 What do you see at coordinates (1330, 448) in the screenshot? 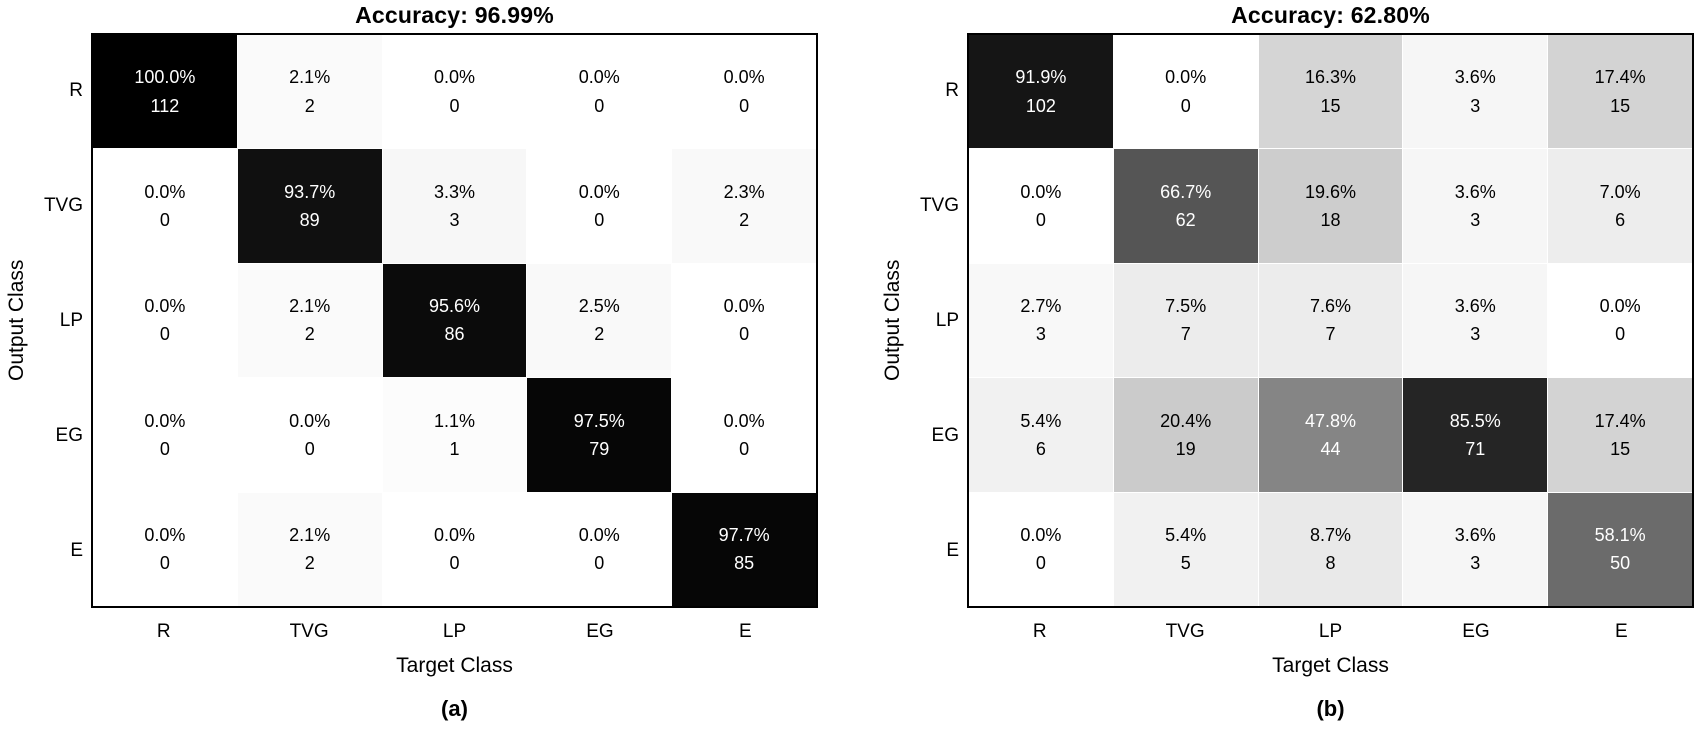
I see `cell-count: 44` at bounding box center [1330, 448].